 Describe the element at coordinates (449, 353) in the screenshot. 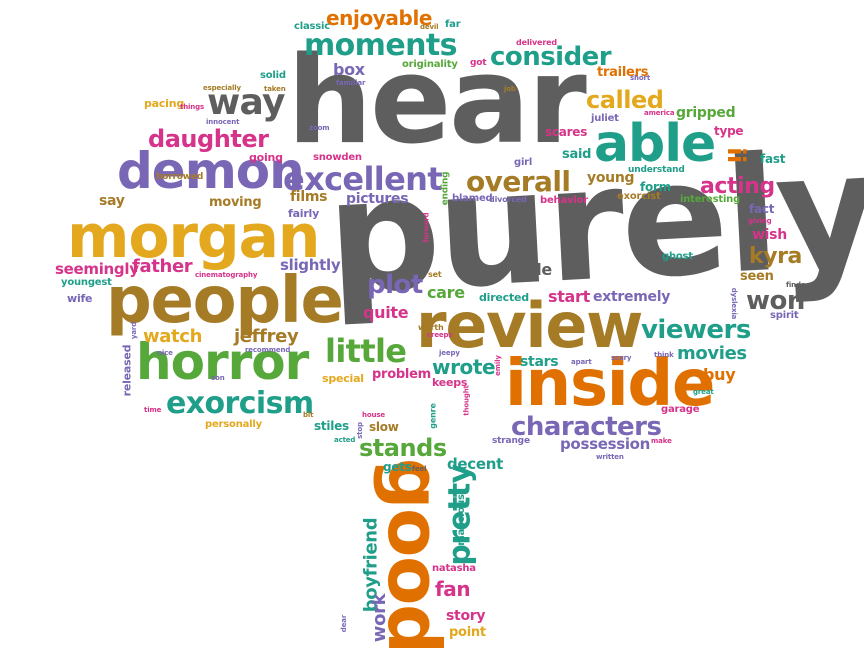

I see `word-jeepy: jeepy` at that location.